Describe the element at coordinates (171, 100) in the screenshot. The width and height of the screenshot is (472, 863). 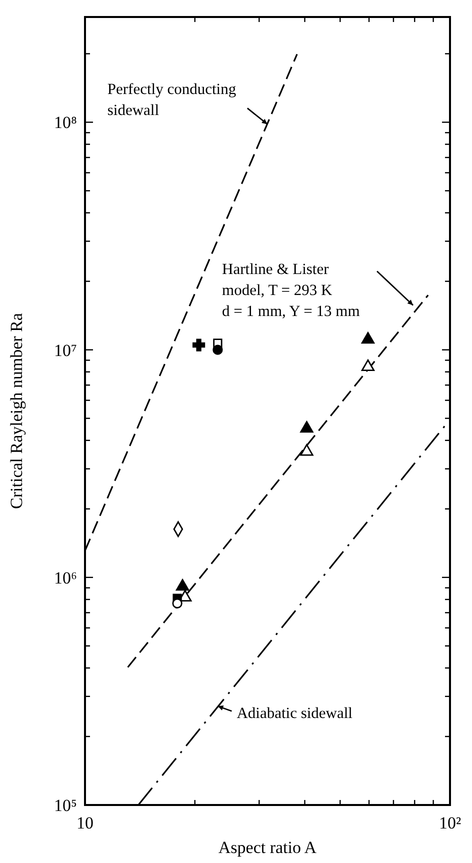
I see `annotation: Perfectly conducting sidewall` at that location.